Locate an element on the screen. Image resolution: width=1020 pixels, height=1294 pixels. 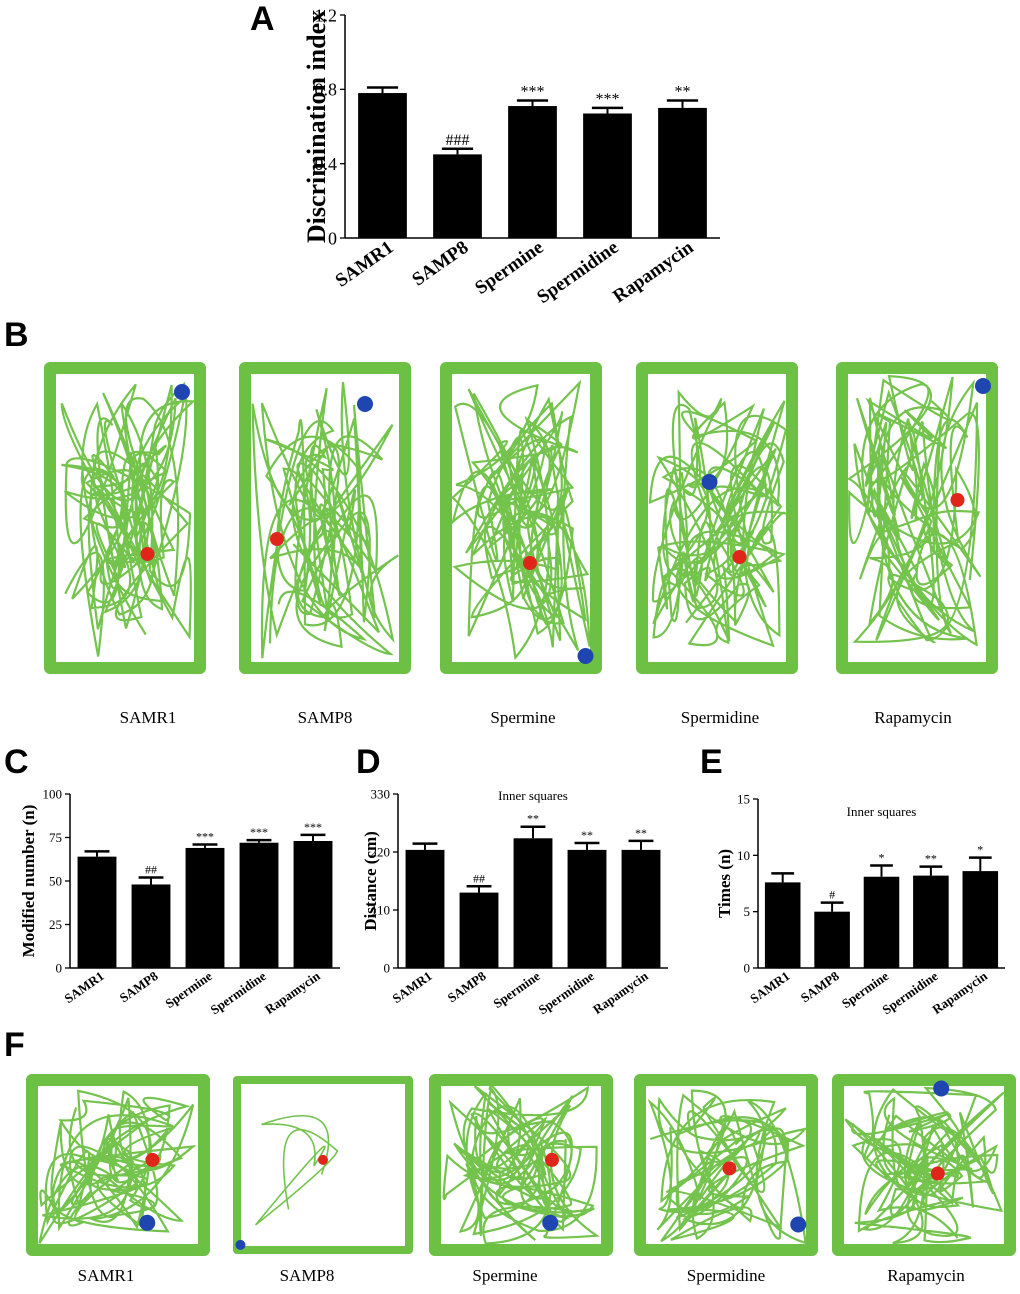
y-tick-label: 100 is located at coordinates (53, 794).